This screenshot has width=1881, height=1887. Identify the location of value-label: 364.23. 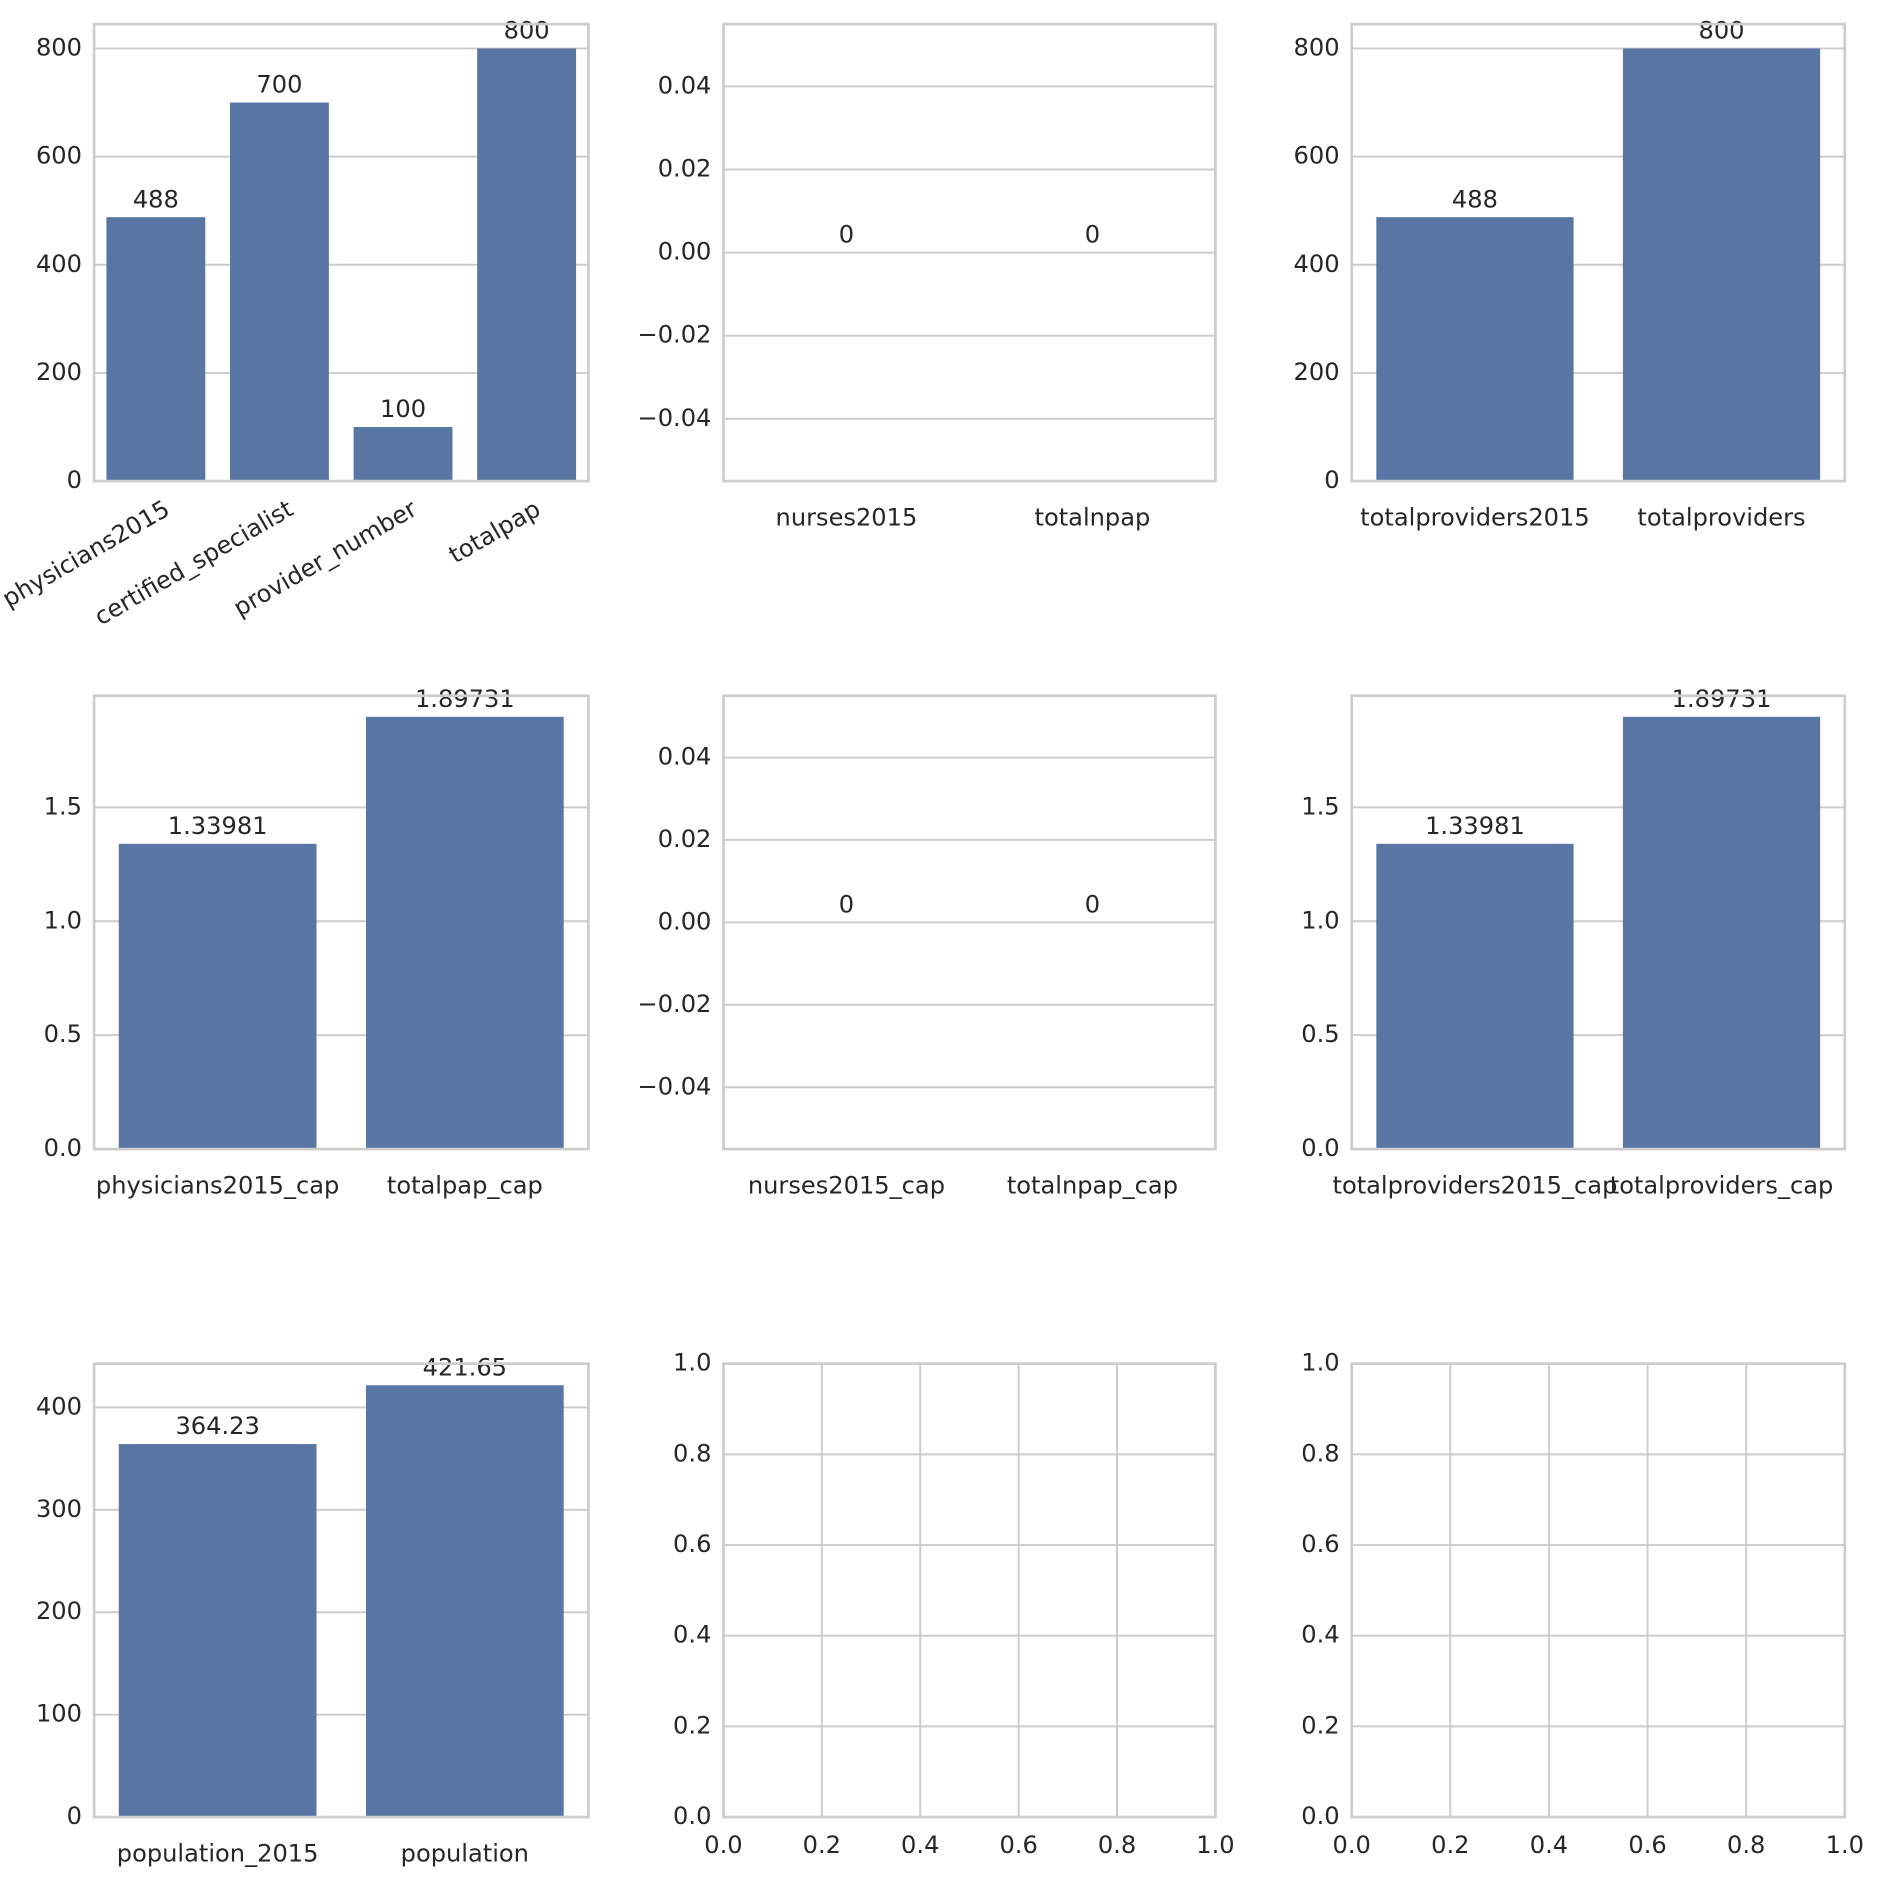
(217, 1426).